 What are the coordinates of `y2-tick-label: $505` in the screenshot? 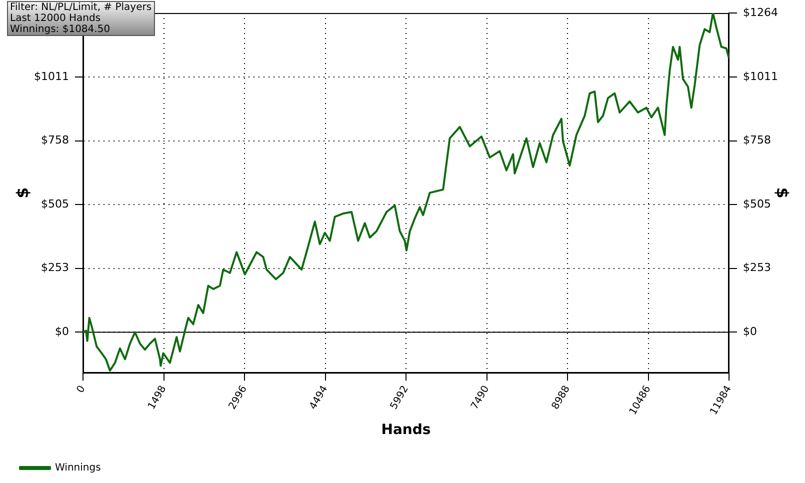 It's located at (757, 204).